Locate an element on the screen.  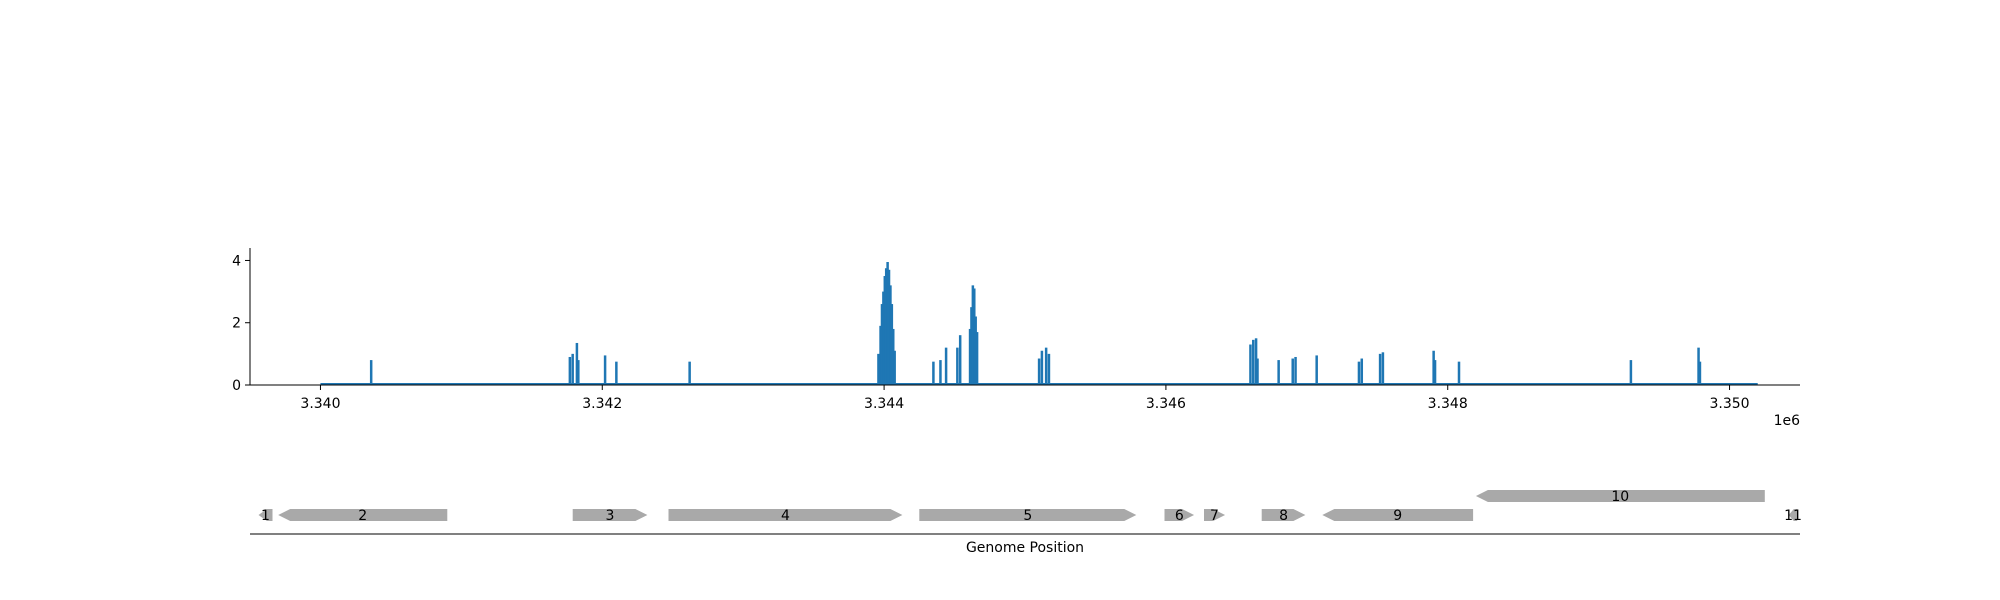
y-tick-label: 0 is located at coordinates (236, 386).